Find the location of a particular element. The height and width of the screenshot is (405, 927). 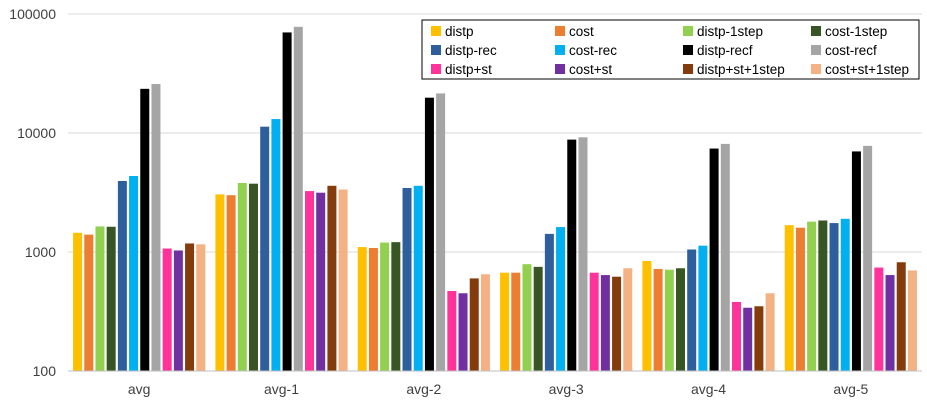

legend-label: cost-rec is located at coordinates (593, 50).